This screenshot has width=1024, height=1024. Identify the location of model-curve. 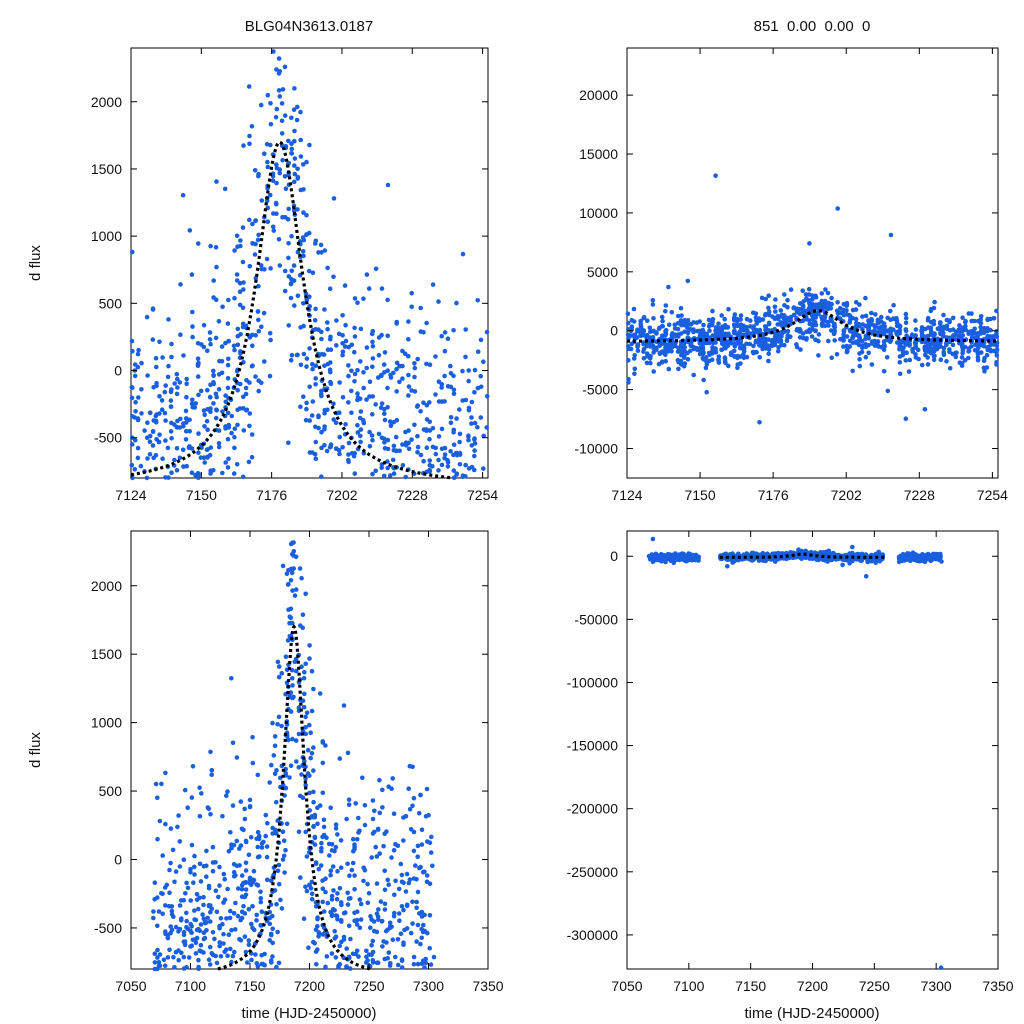
(294, 797).